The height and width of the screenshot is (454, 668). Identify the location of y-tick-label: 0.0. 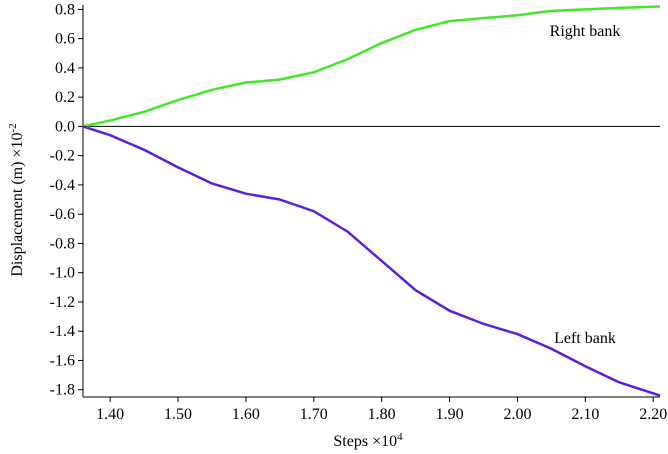
(65, 126).